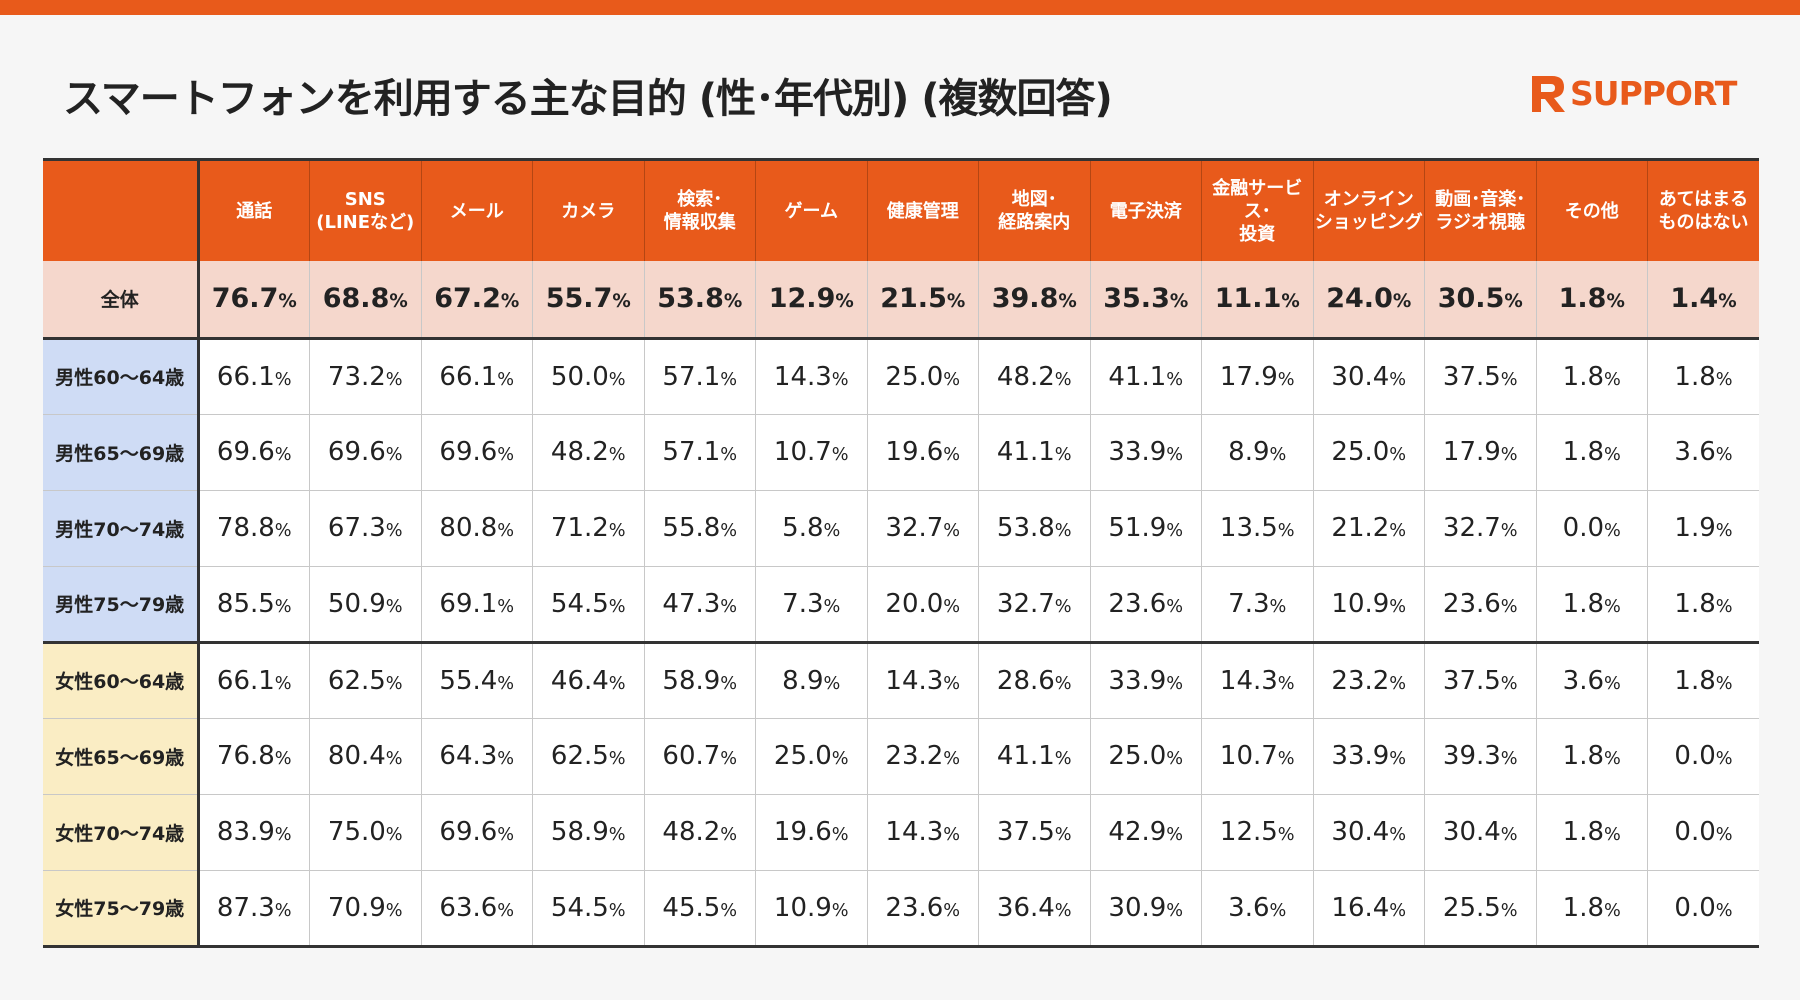 The image size is (1800, 1000). I want to click on column-header-label: 通話, so click(254, 211).